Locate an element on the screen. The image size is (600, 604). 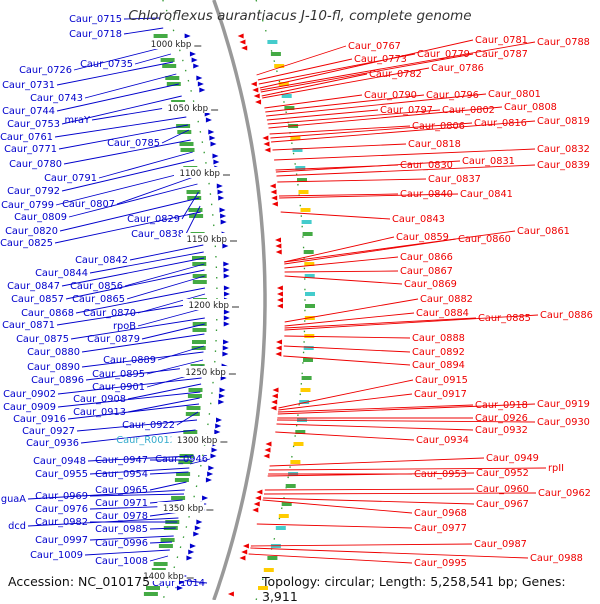
gene-label: Caur_0934 is located at coordinates (442, 440).